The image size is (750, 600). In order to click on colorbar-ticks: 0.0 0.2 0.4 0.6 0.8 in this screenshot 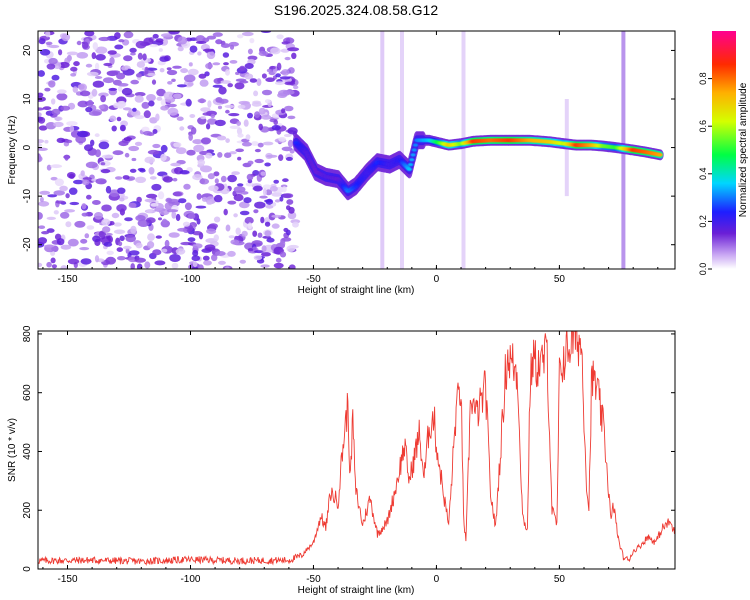, I will do `click(705, 173)`.